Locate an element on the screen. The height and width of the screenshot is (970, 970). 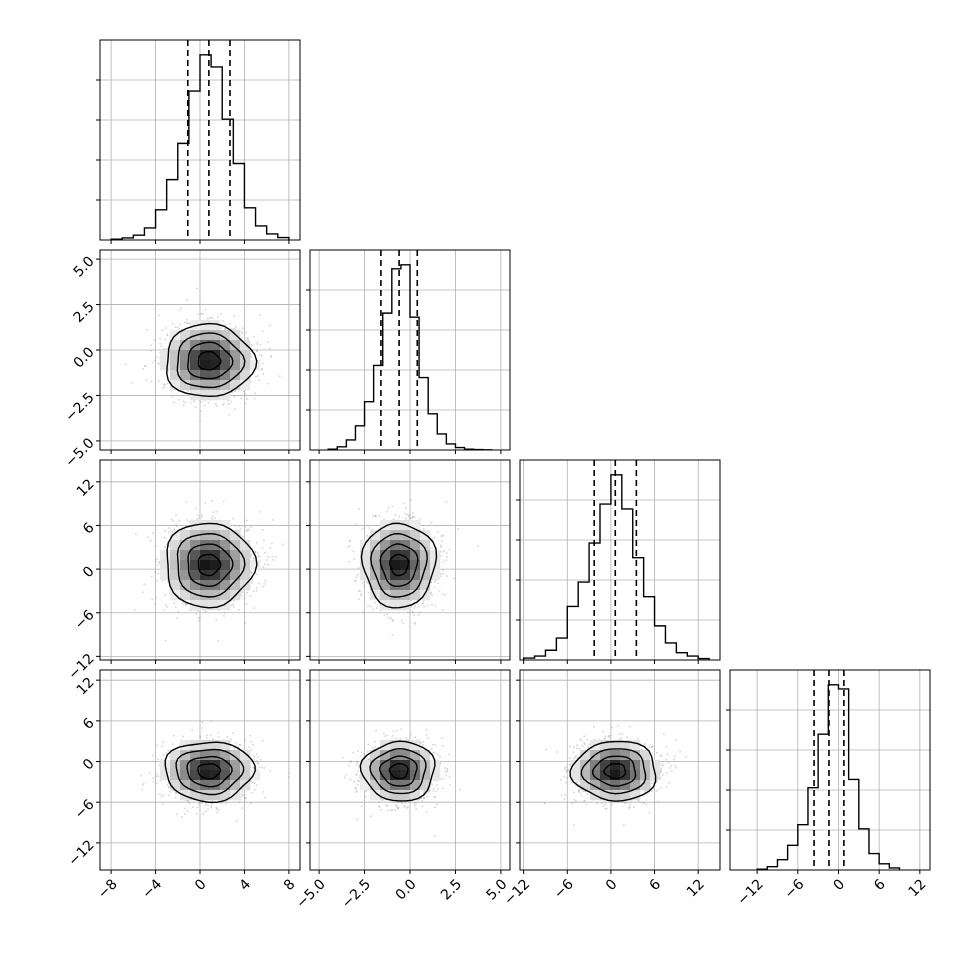
x-tick-label: 0.0 is located at coordinates (406, 889).